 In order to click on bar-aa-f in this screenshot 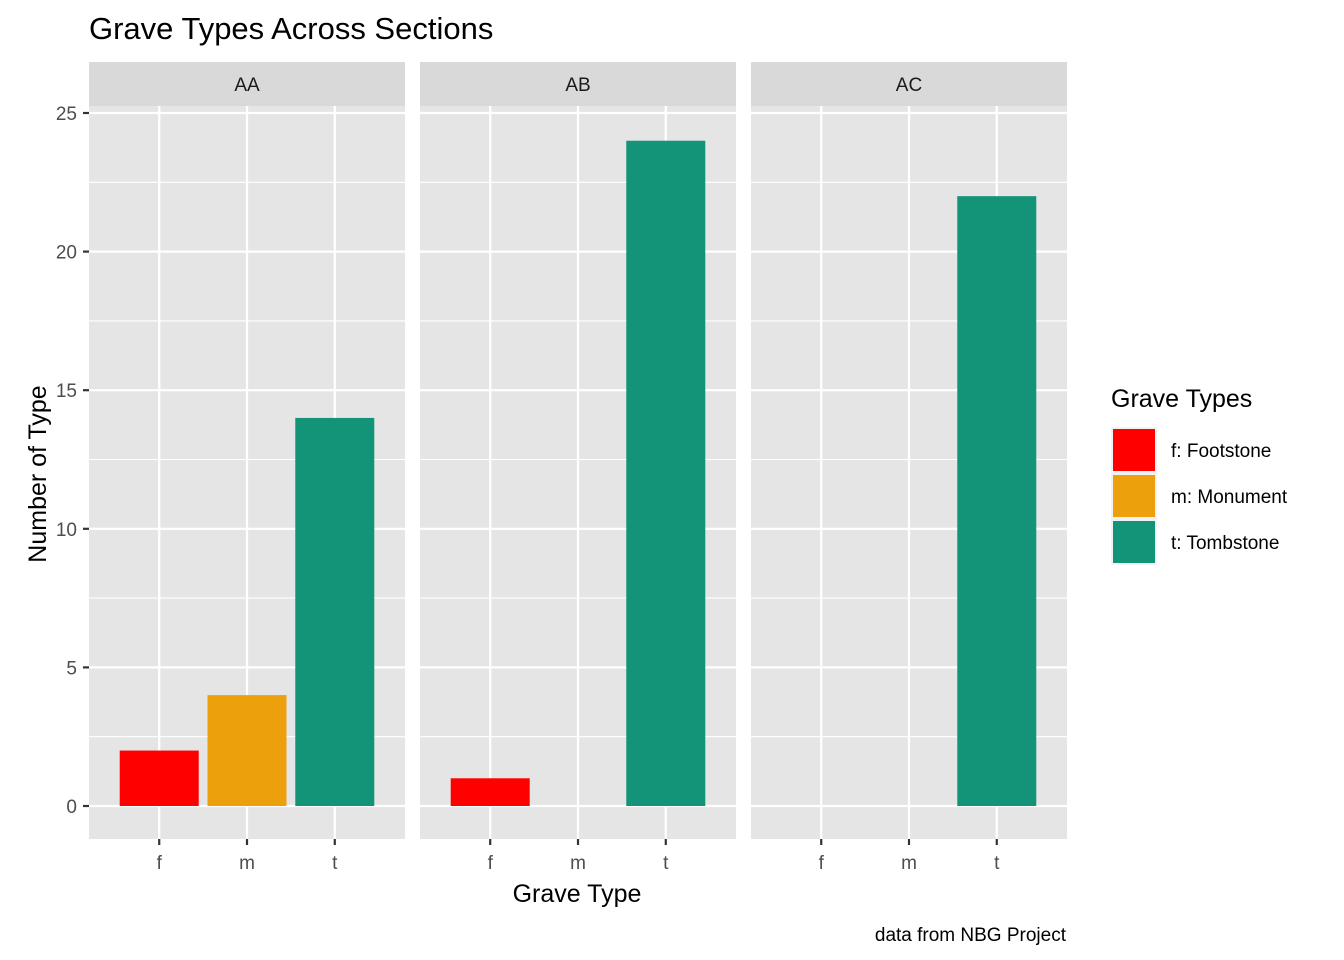, I will do `click(159, 778)`.